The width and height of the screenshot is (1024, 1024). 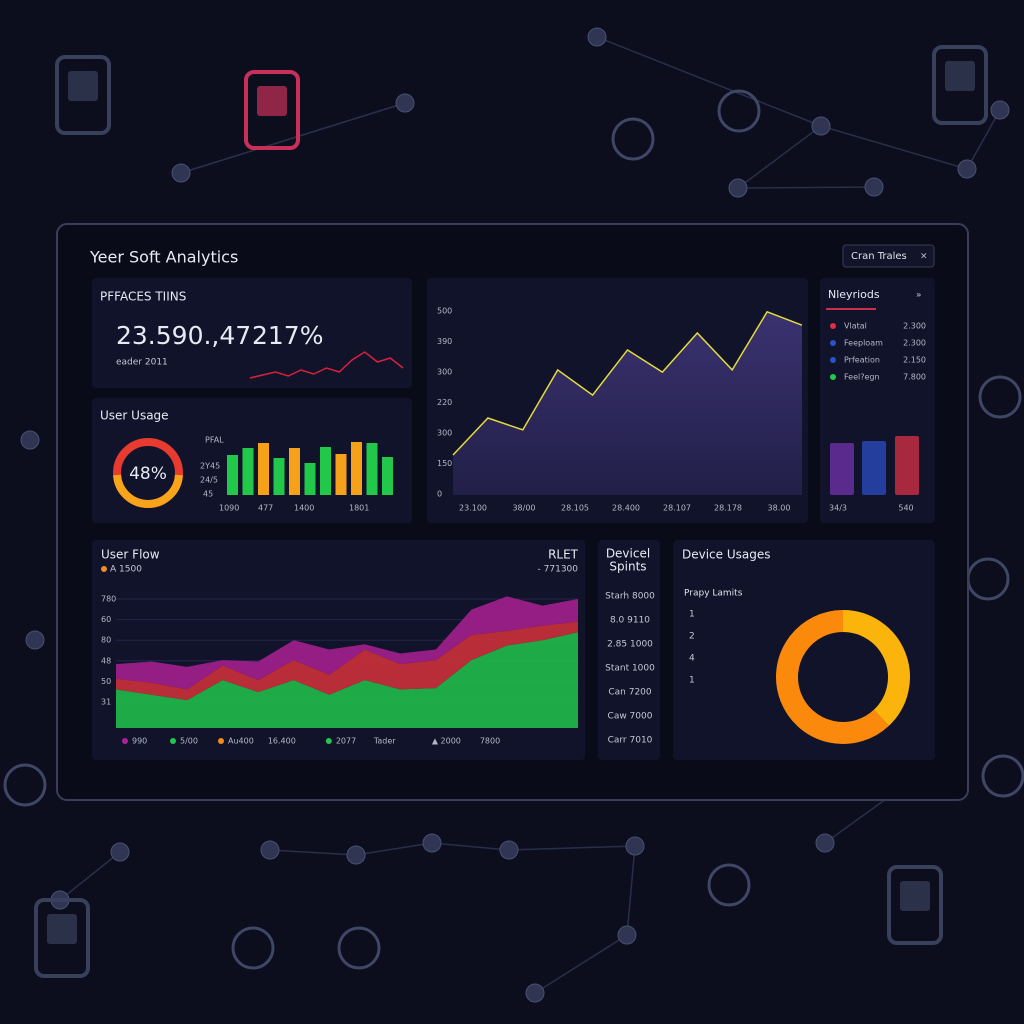 I want to click on y-label: 390, so click(x=444, y=341).